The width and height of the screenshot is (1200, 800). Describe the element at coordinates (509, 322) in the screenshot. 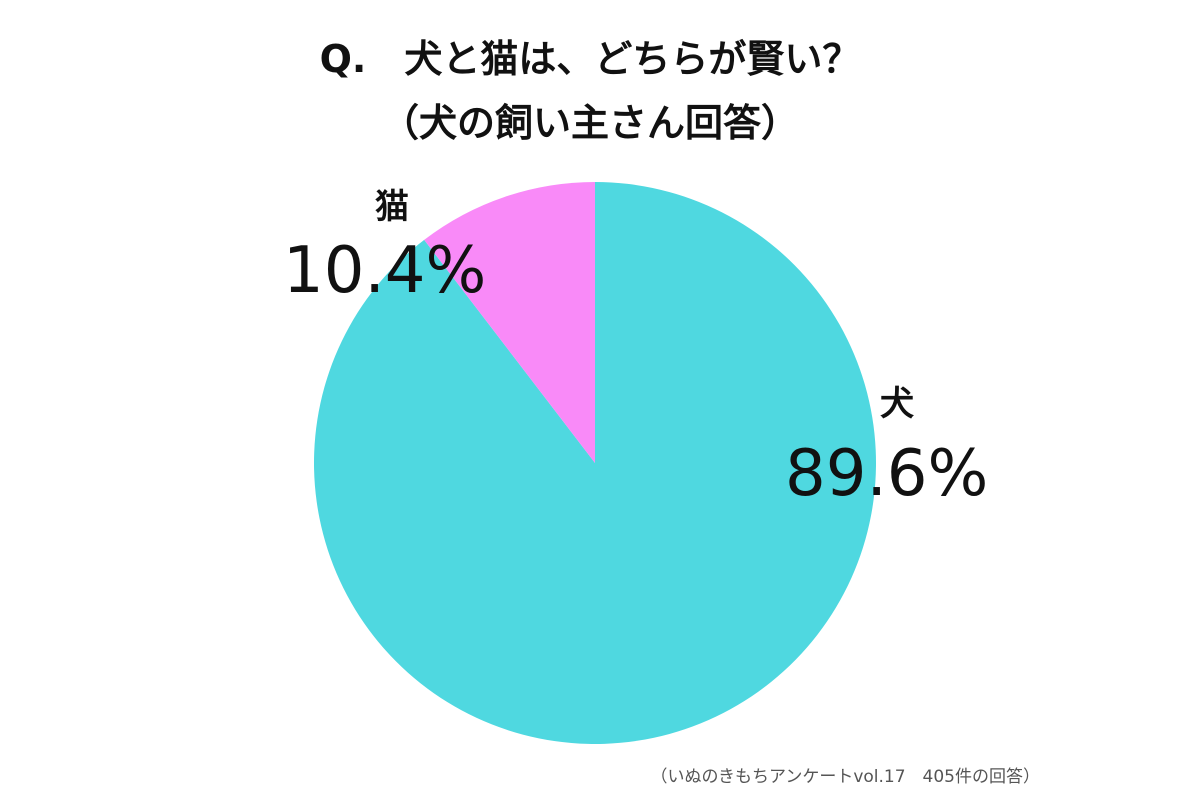

I see `pie-slice` at that location.